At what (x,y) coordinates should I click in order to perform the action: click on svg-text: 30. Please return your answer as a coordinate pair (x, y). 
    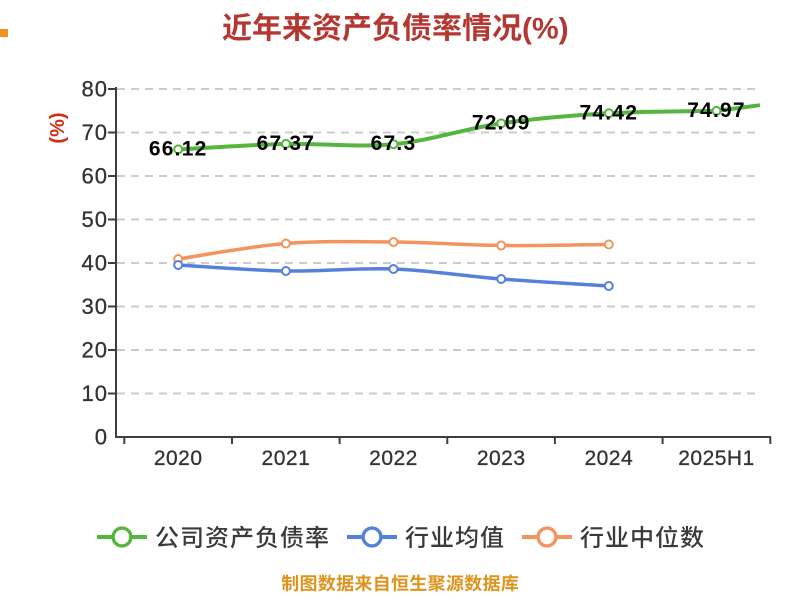
    Looking at the image, I should click on (95, 306).